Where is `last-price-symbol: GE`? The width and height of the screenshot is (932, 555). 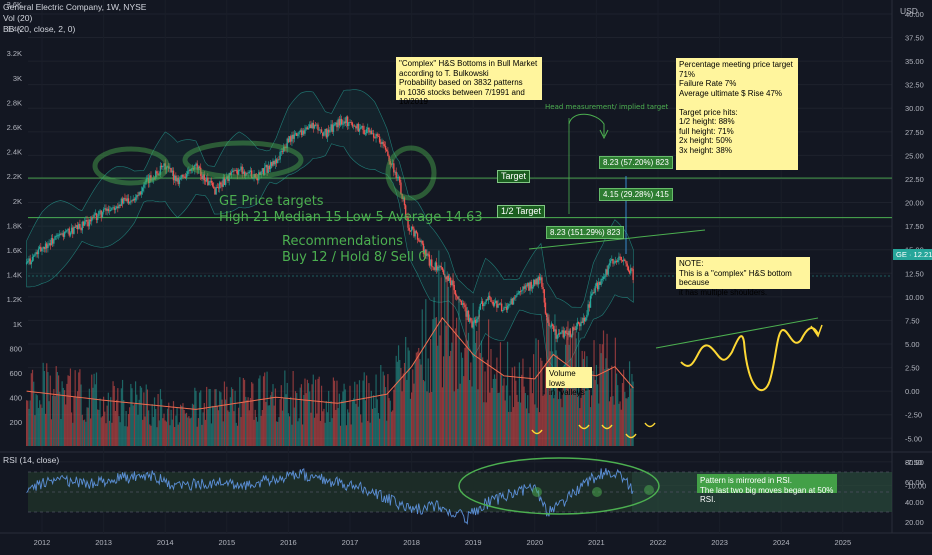 last-price-symbol: GE is located at coordinates (901, 254).